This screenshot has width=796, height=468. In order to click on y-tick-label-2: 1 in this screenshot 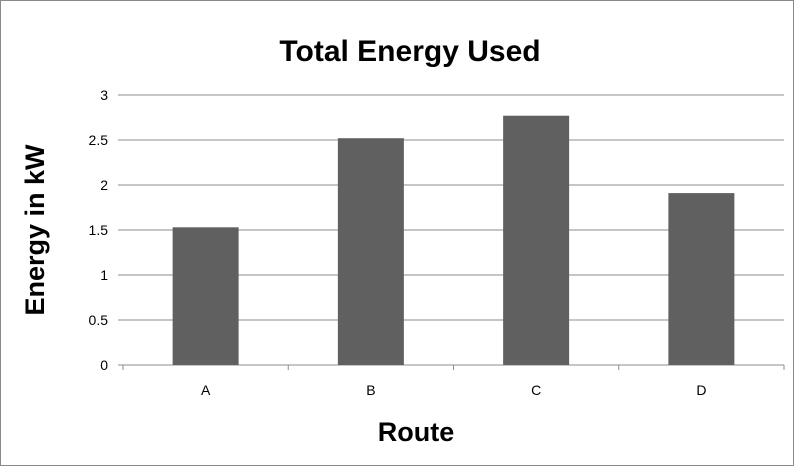, I will do `click(104, 275)`.